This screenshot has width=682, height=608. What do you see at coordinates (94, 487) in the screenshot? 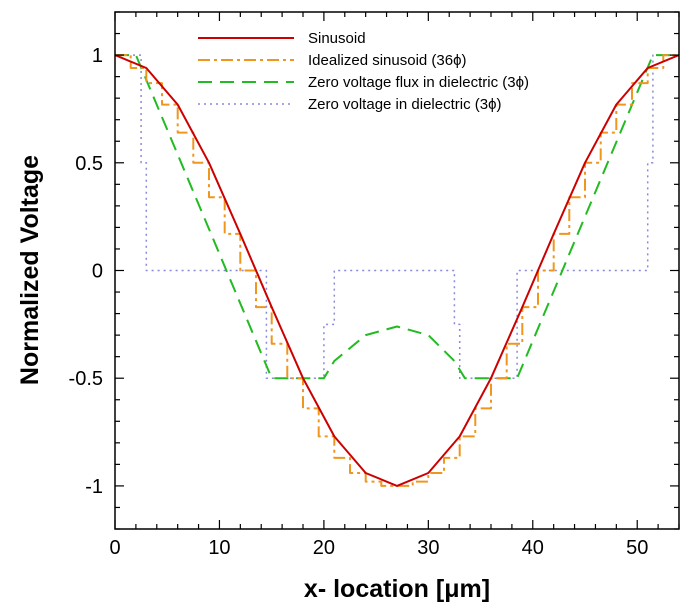
I see `y-tick-label: -1` at bounding box center [94, 487].